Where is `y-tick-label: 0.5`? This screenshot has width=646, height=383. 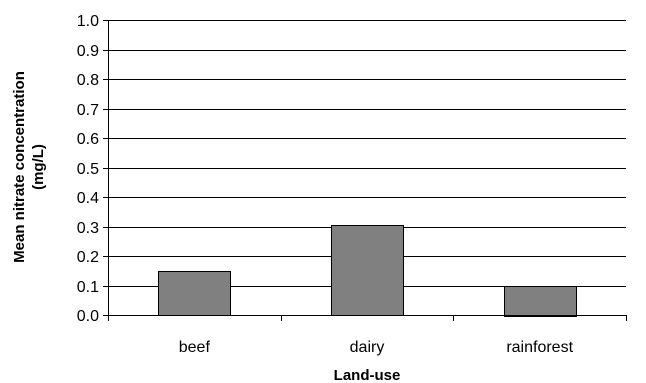
y-tick-label: 0.5 is located at coordinates (88, 169).